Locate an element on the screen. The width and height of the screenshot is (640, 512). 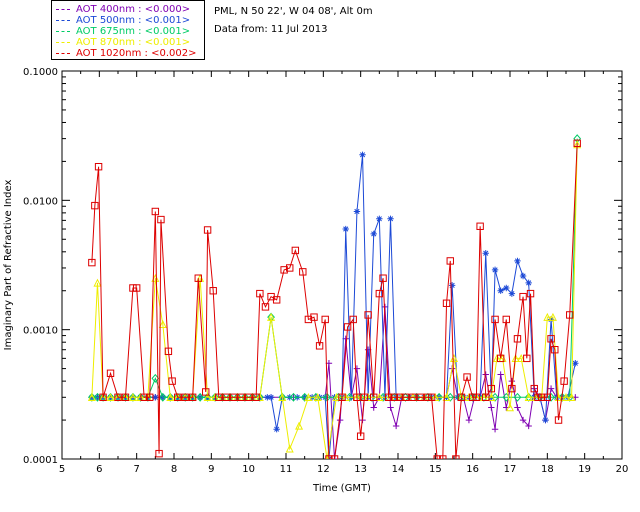
legend-item-1020nm: AOT 1020nm : <0.002> is located at coordinates (126, 53).